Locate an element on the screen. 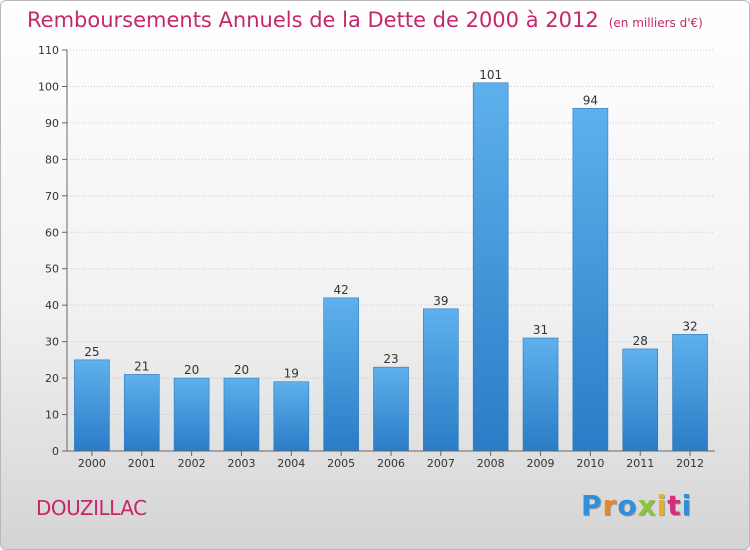  data-label: 94 is located at coordinates (590, 100).